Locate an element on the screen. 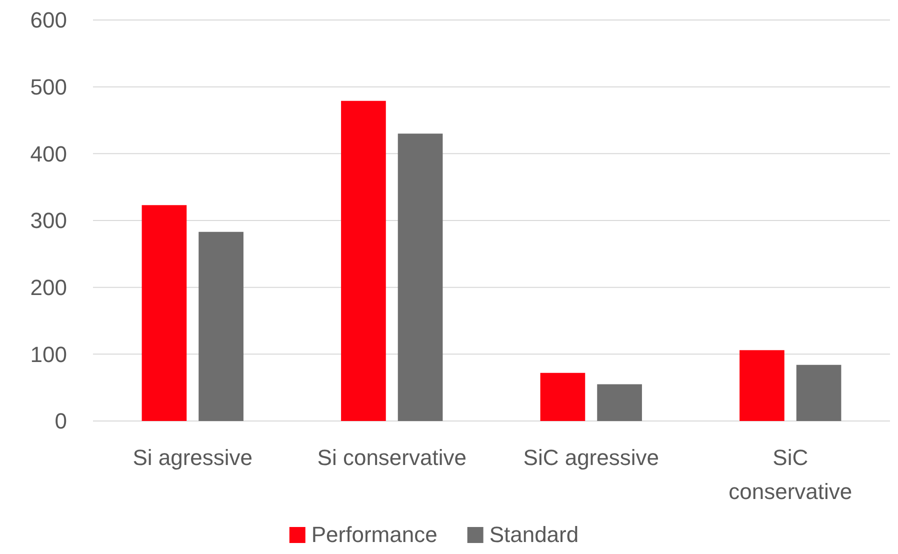  x-tick-label: SiC conservative is located at coordinates (790, 474).